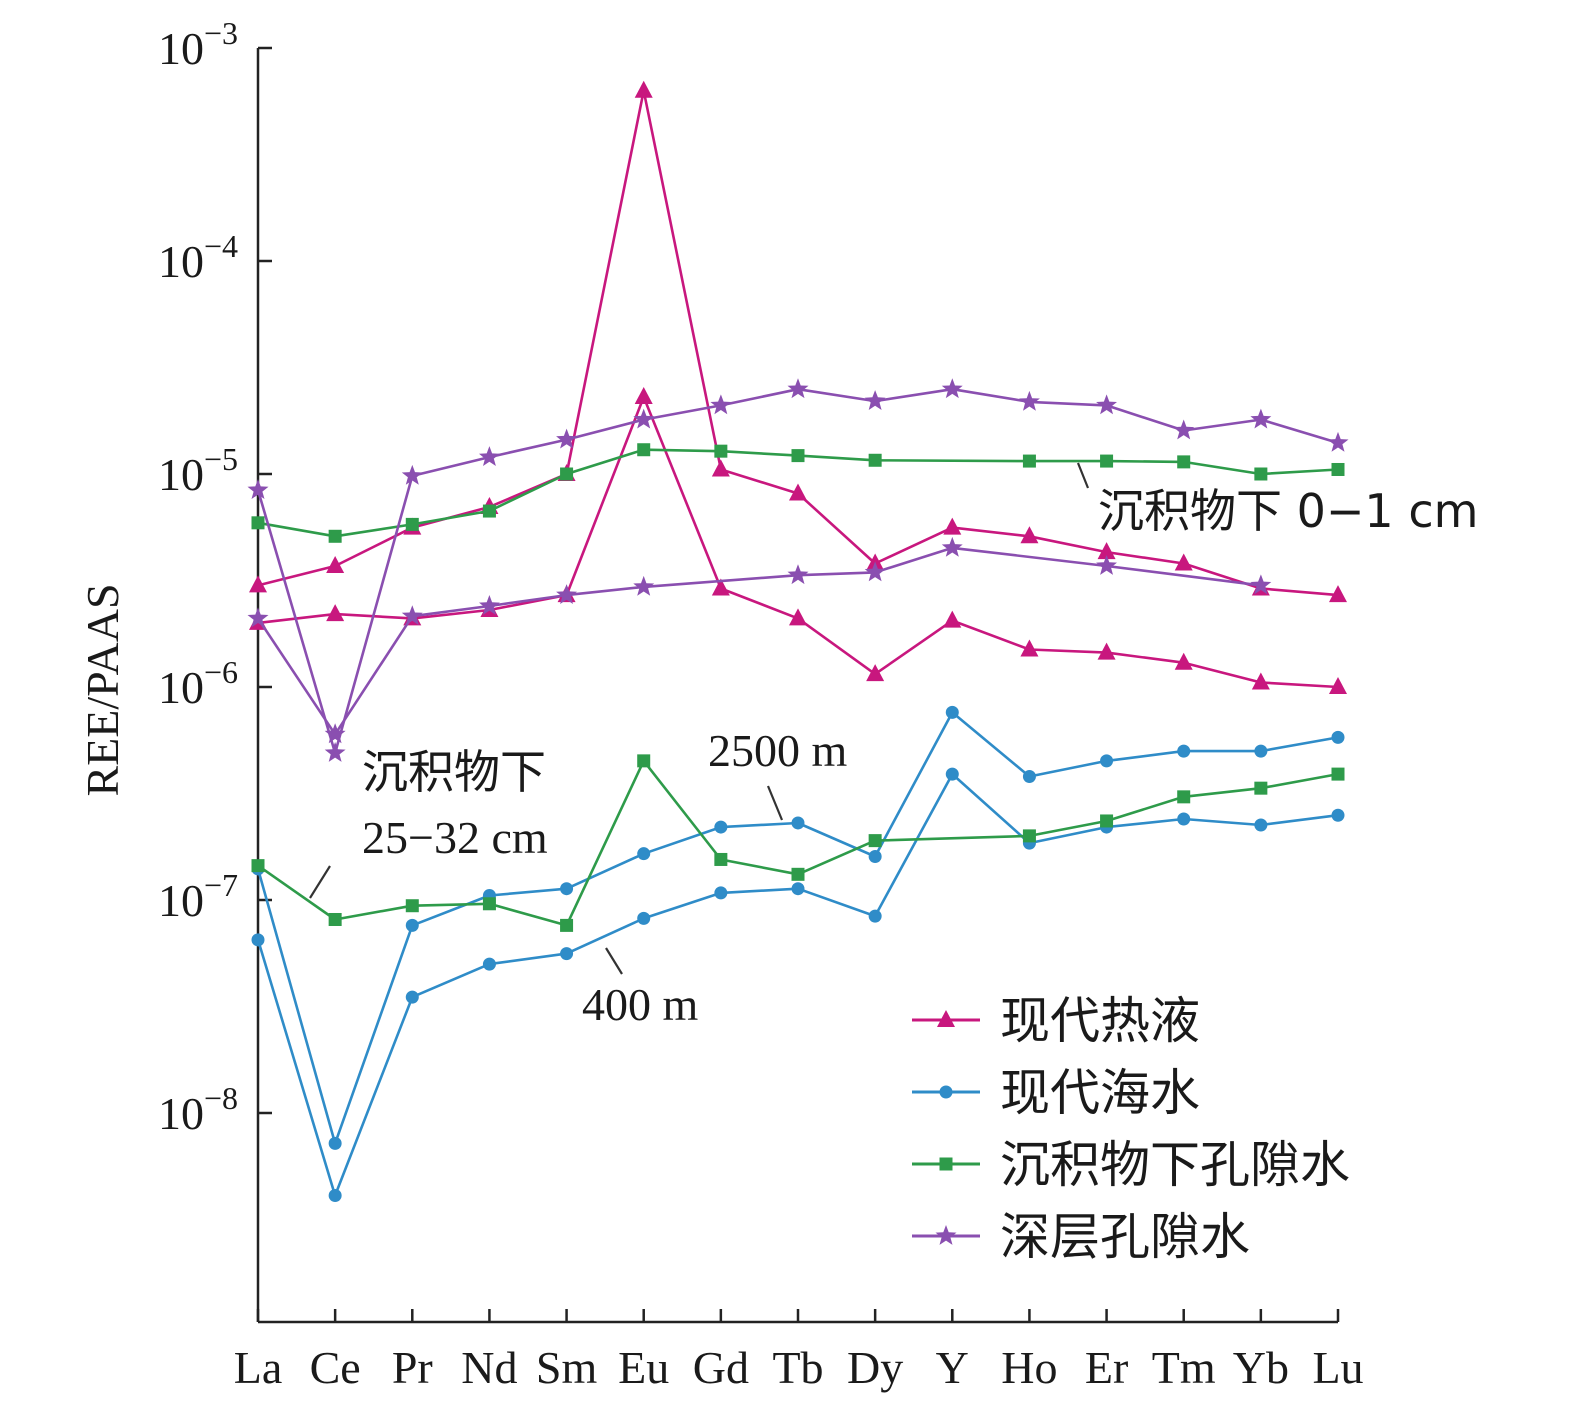 This screenshot has height=1407, width=1575. Describe the element at coordinates (643, 1367) in the screenshot. I see `x-tick-label-eu: Eu` at that location.